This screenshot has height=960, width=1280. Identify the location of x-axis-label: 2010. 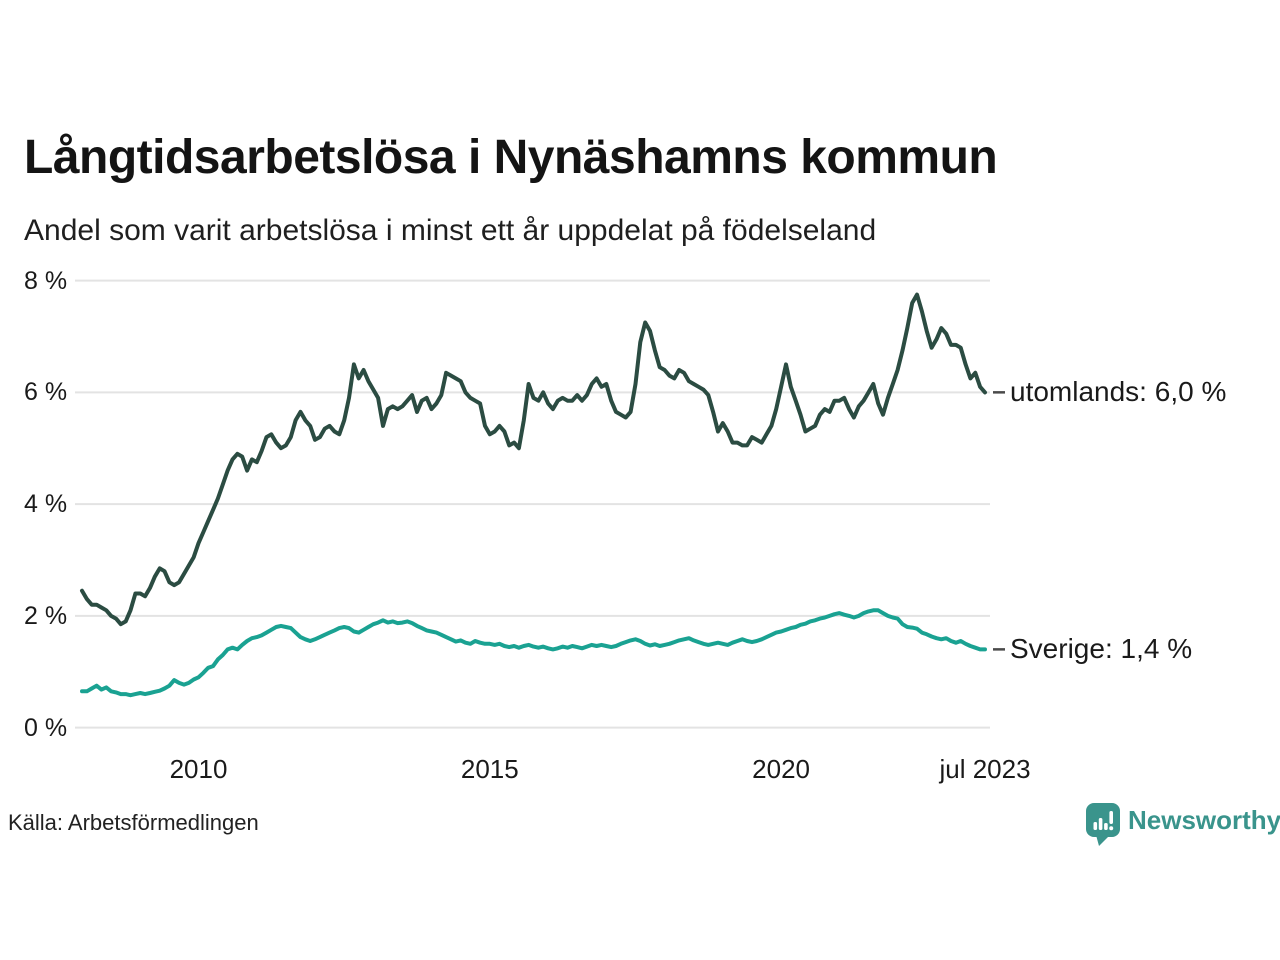
(198, 769).